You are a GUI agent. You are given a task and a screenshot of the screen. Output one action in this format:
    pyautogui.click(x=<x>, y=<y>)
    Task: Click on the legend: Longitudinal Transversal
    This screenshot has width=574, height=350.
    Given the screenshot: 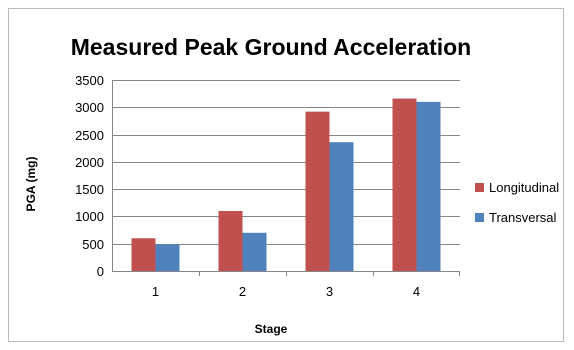 What is the action you would take?
    pyautogui.click(x=517, y=202)
    